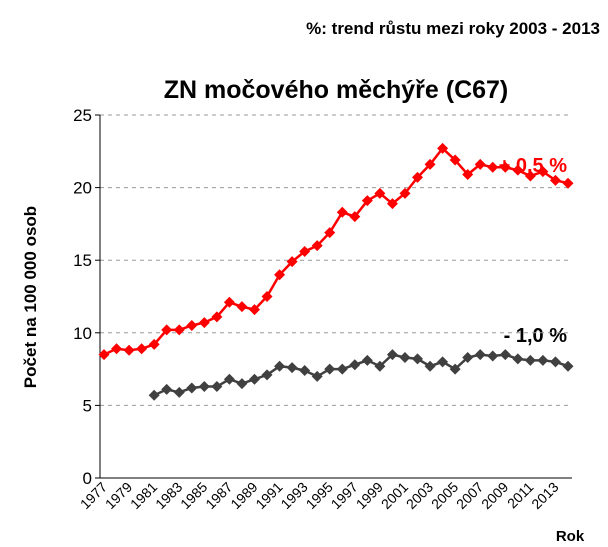 The width and height of the screenshot is (608, 547). What do you see at coordinates (570, 536) in the screenshot?
I see `x-axis-label: Rok` at bounding box center [570, 536].